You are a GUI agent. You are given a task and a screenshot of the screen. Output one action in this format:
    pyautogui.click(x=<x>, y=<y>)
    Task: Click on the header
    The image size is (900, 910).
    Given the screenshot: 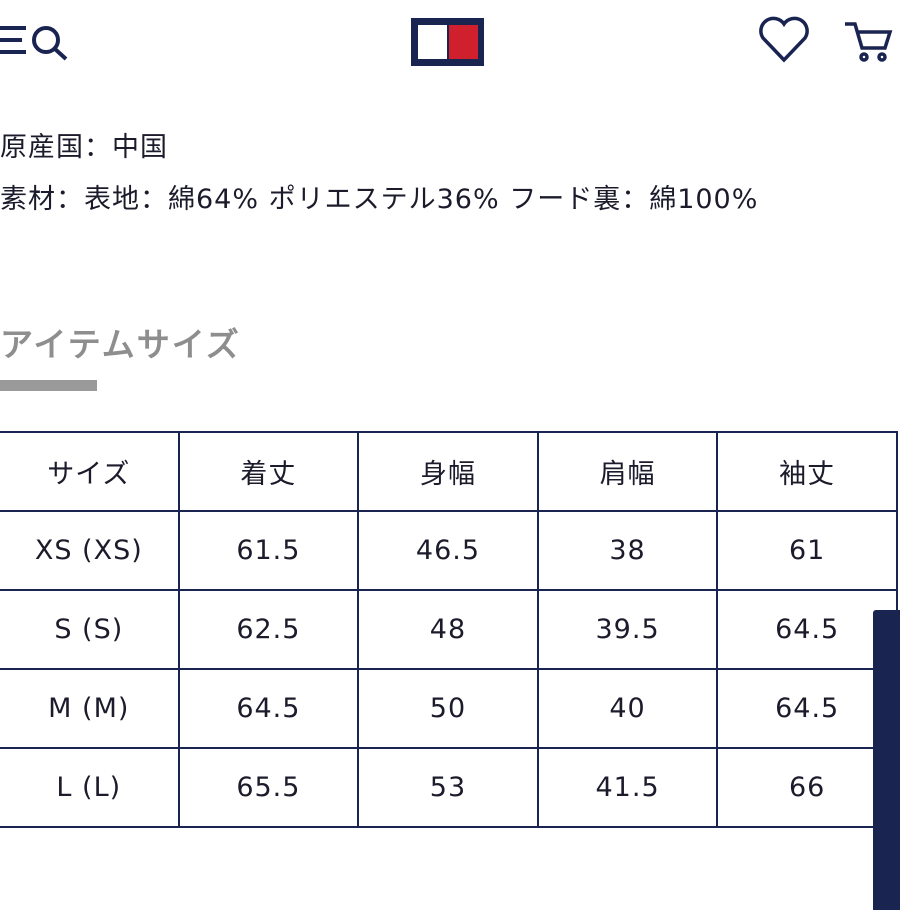 What is the action you would take?
    pyautogui.click(x=446, y=41)
    